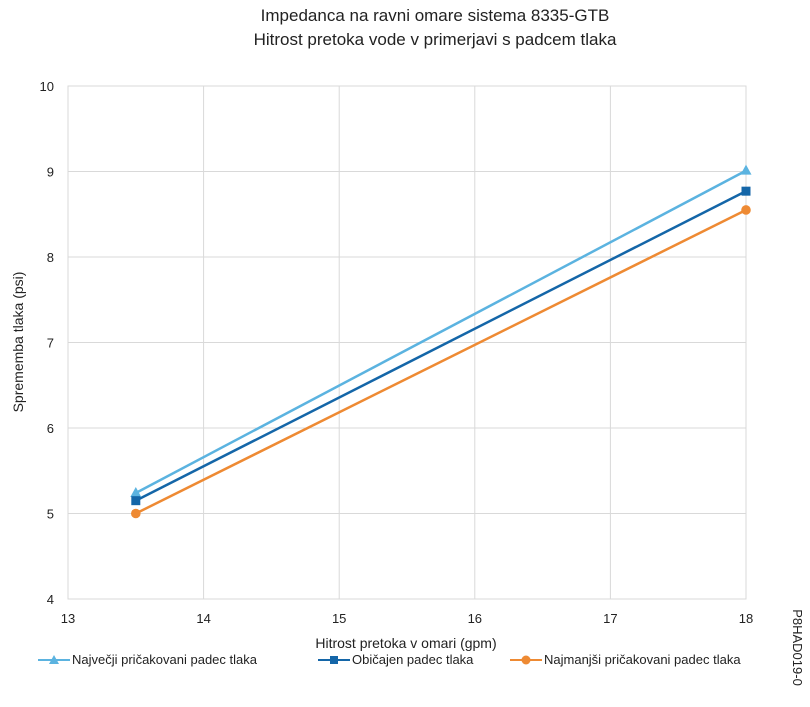 This screenshot has width=810, height=707. Describe the element at coordinates (407, 618) in the screenshot. I see `x-tick-labels: 13 14 15 16 17 18` at that location.